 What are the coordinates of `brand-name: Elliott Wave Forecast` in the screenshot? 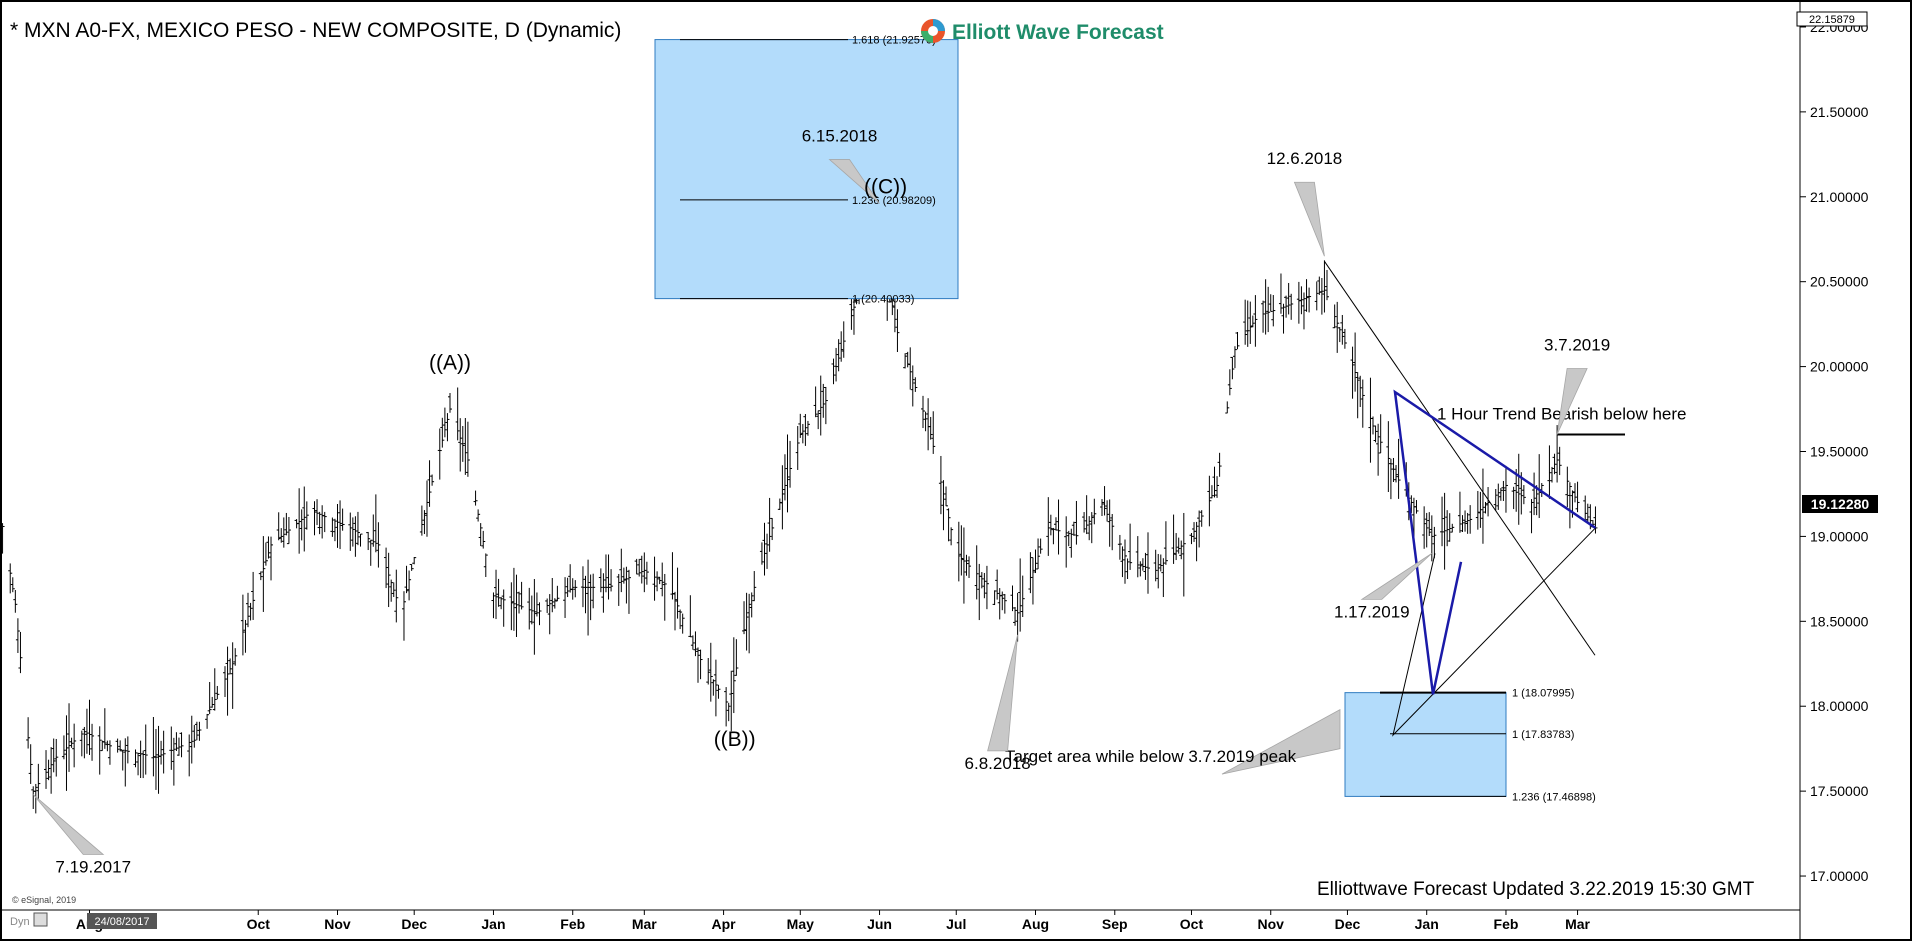 It's located at (1058, 32).